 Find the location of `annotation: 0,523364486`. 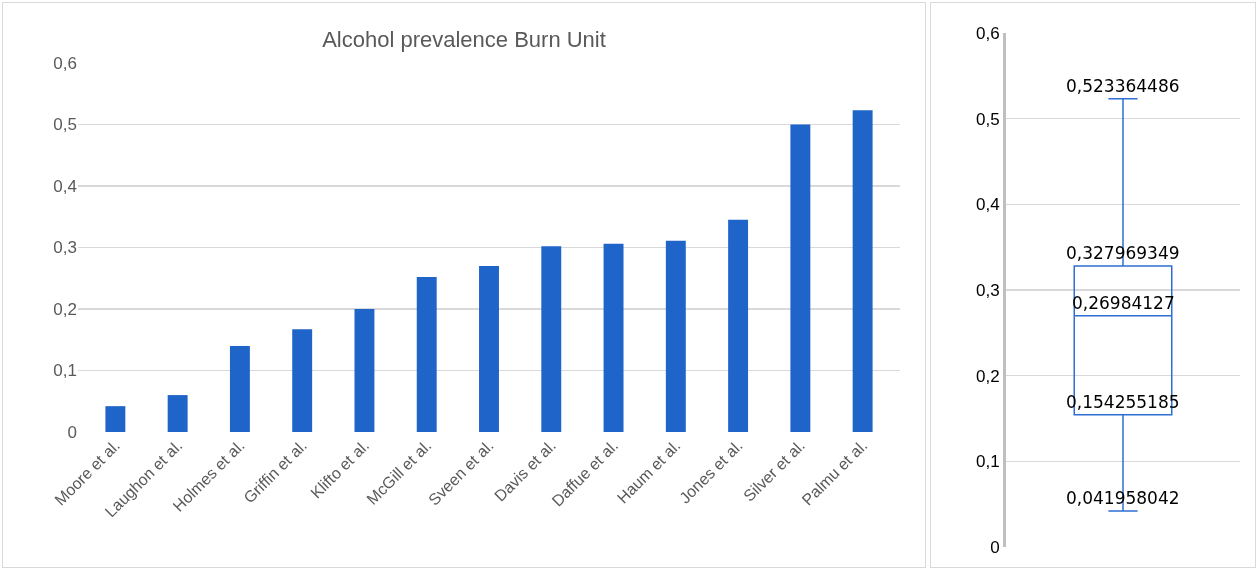

annotation: 0,523364486 is located at coordinates (1123, 86).